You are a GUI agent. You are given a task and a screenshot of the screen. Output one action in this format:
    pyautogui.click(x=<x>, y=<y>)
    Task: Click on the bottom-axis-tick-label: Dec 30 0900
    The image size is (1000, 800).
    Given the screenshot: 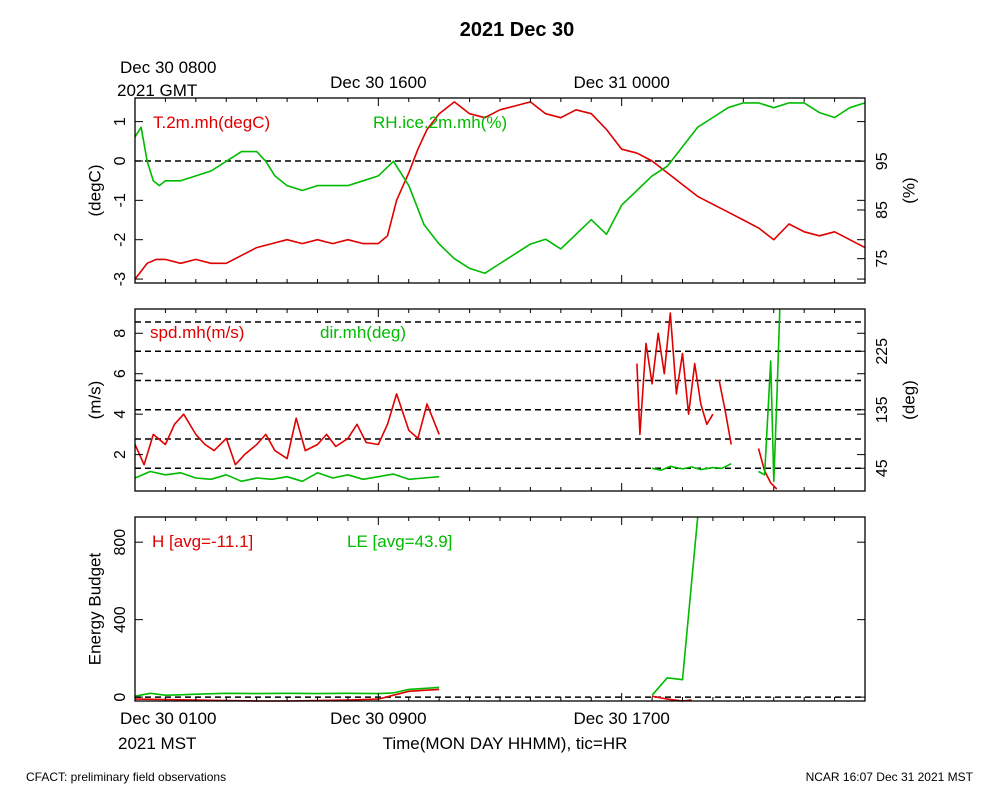 What is the action you would take?
    pyautogui.click(x=378, y=718)
    